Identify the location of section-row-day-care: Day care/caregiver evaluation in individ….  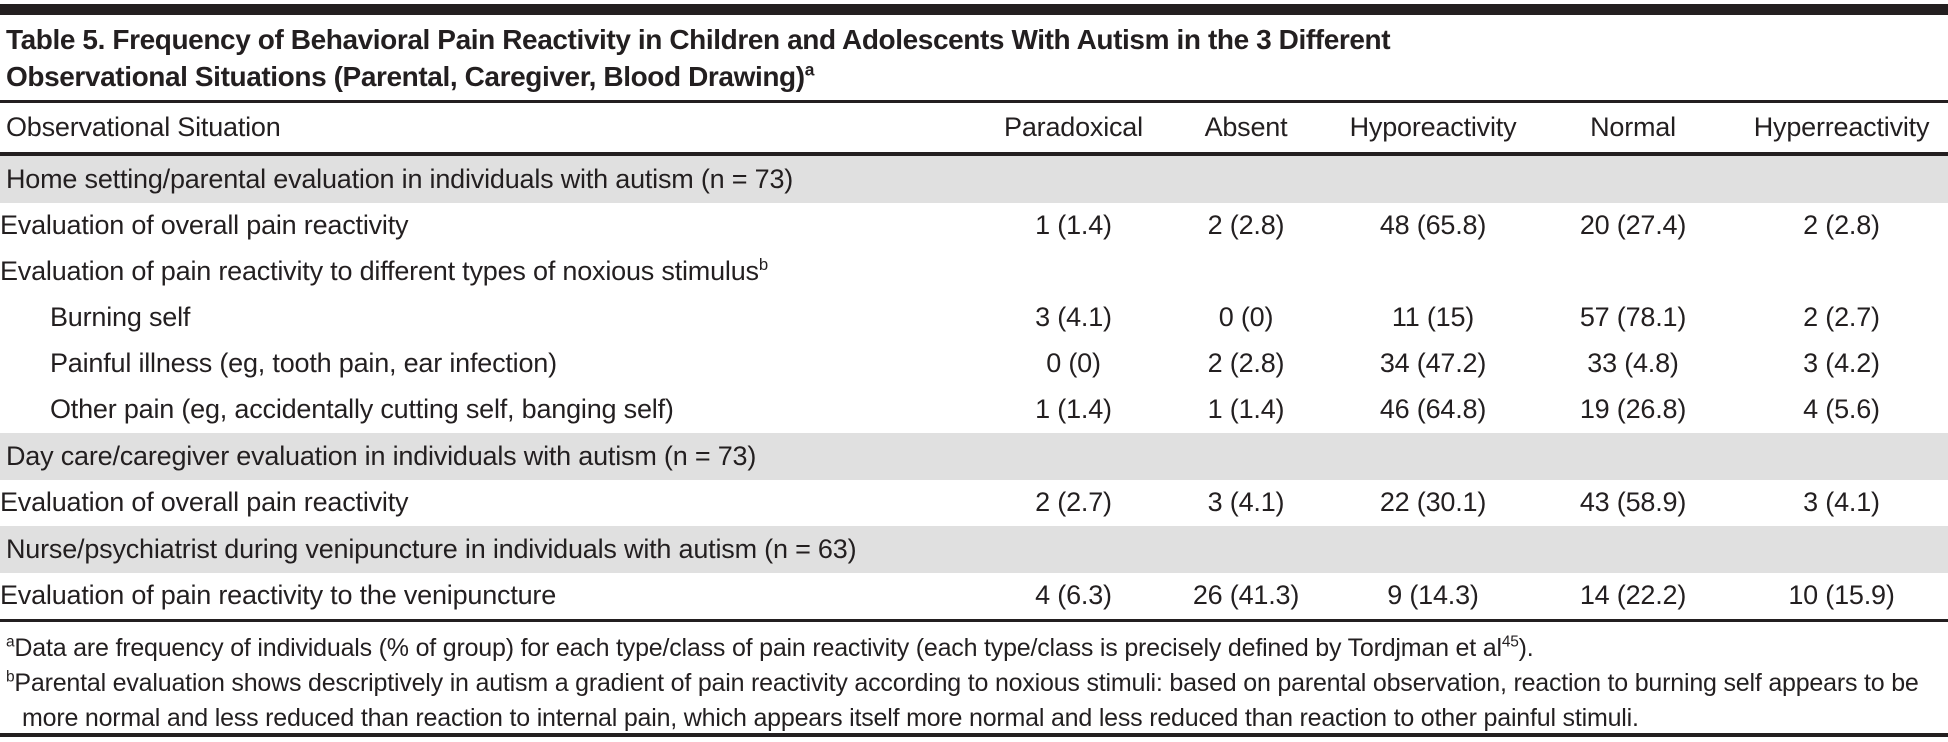
(974, 456).